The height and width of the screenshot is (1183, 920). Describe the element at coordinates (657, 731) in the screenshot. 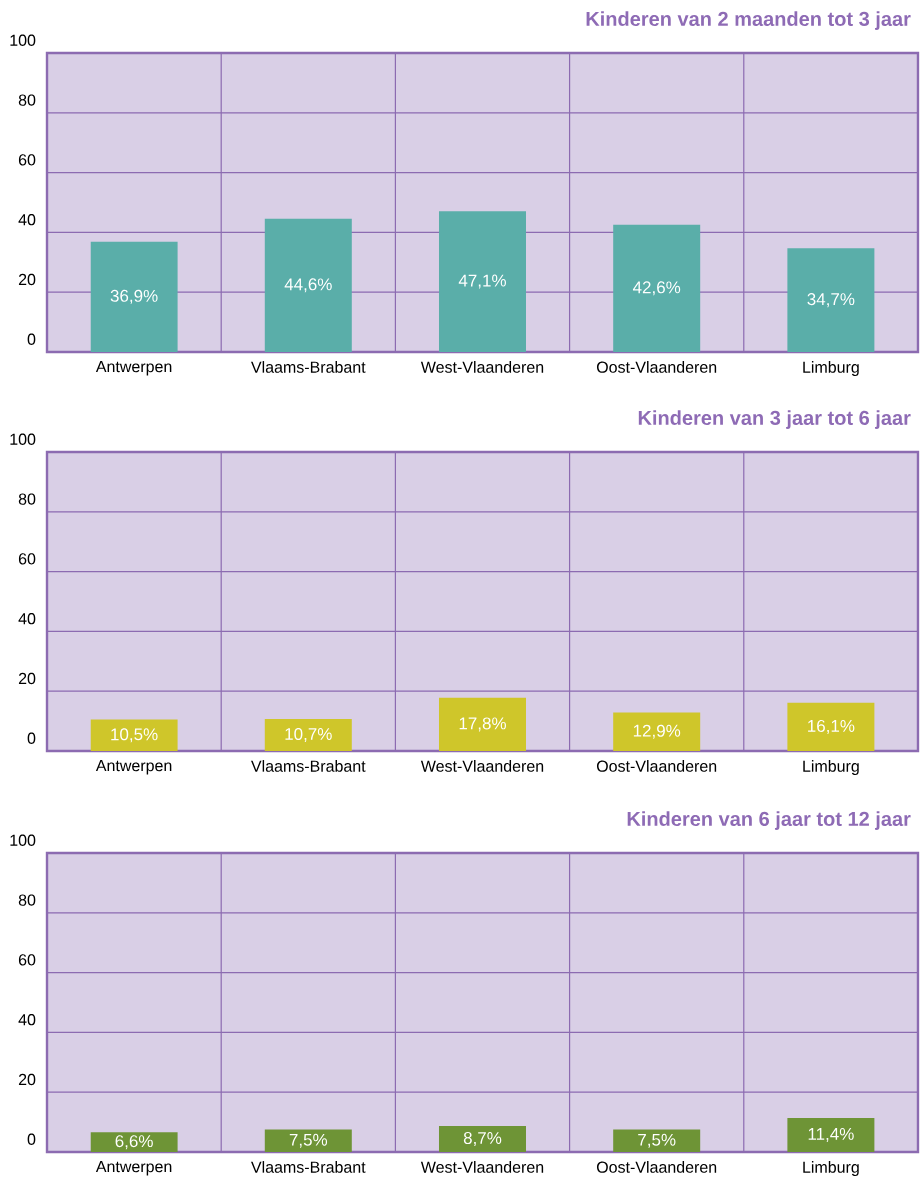

I see `data-label: 12,9%` at that location.